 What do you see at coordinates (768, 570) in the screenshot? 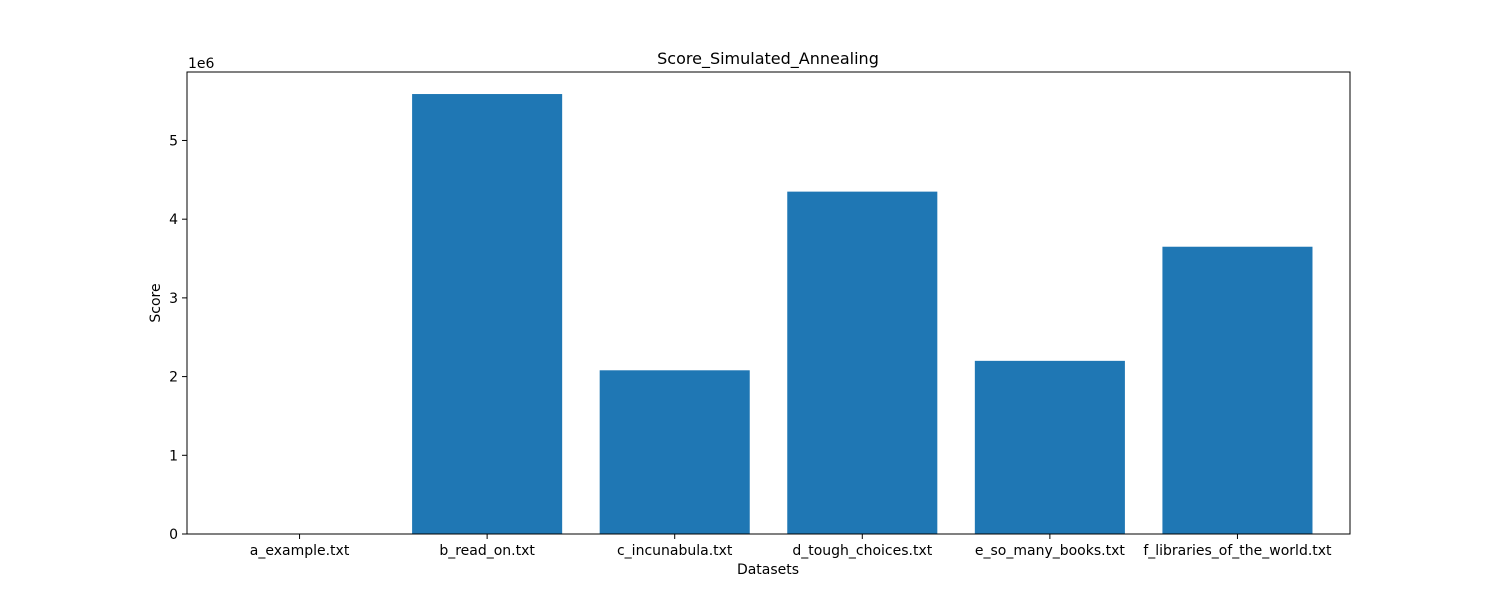
I see `x-axis-label: Datasets` at bounding box center [768, 570].